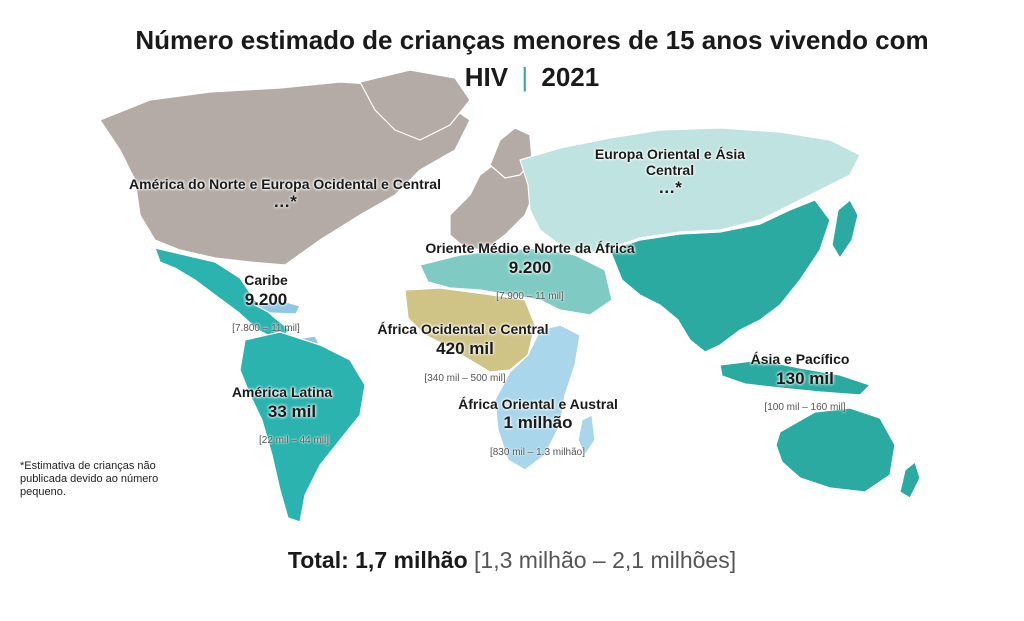 Image resolution: width=1024 pixels, height=621 pixels. Describe the element at coordinates (586, 435) in the screenshot. I see `region-madagascar` at that location.